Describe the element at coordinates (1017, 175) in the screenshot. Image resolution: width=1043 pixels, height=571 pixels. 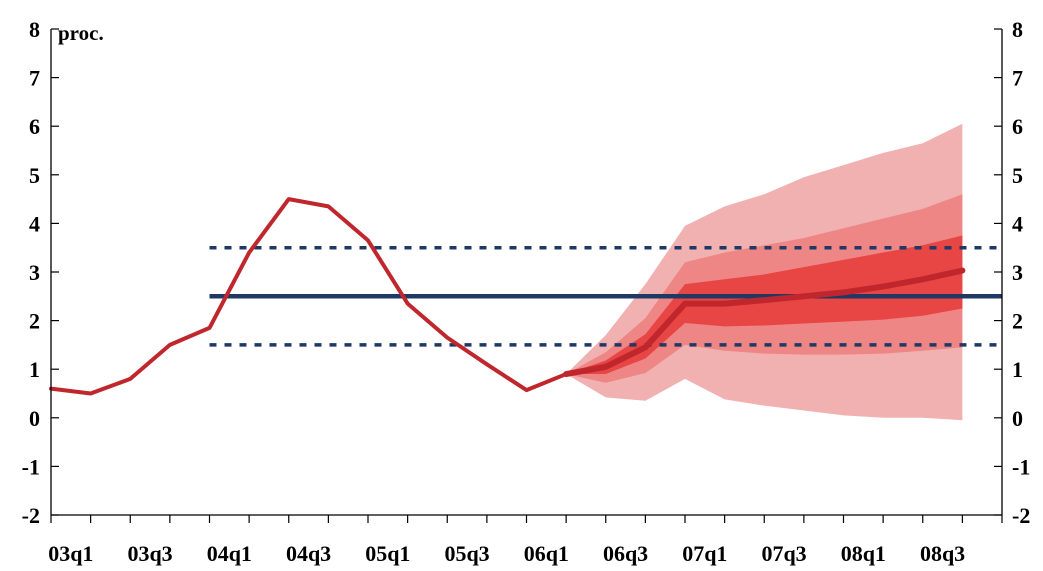
I see `y-tick-label-right: 5` at that location.